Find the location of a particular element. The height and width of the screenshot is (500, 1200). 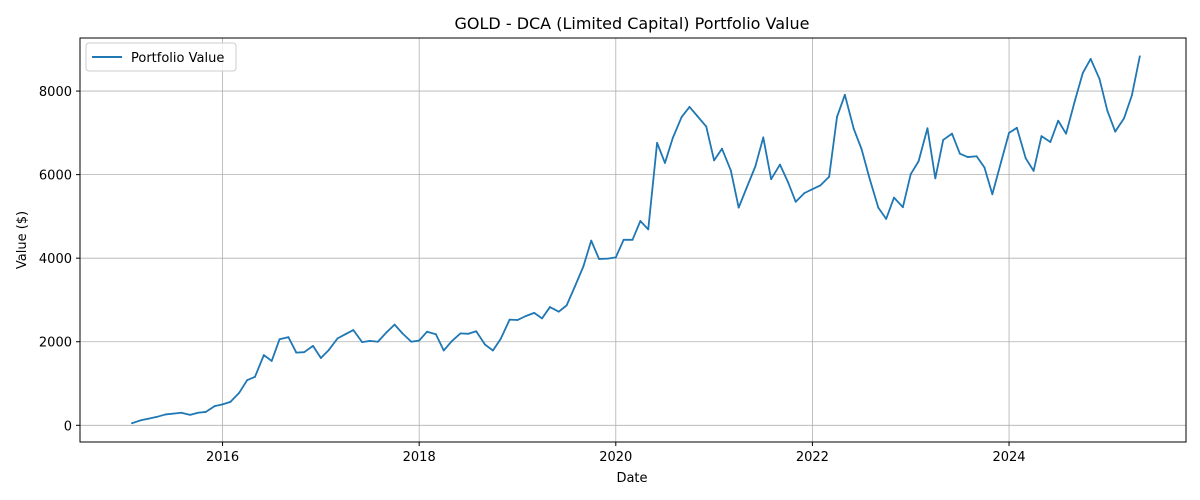

legend-box is located at coordinates (161, 57).